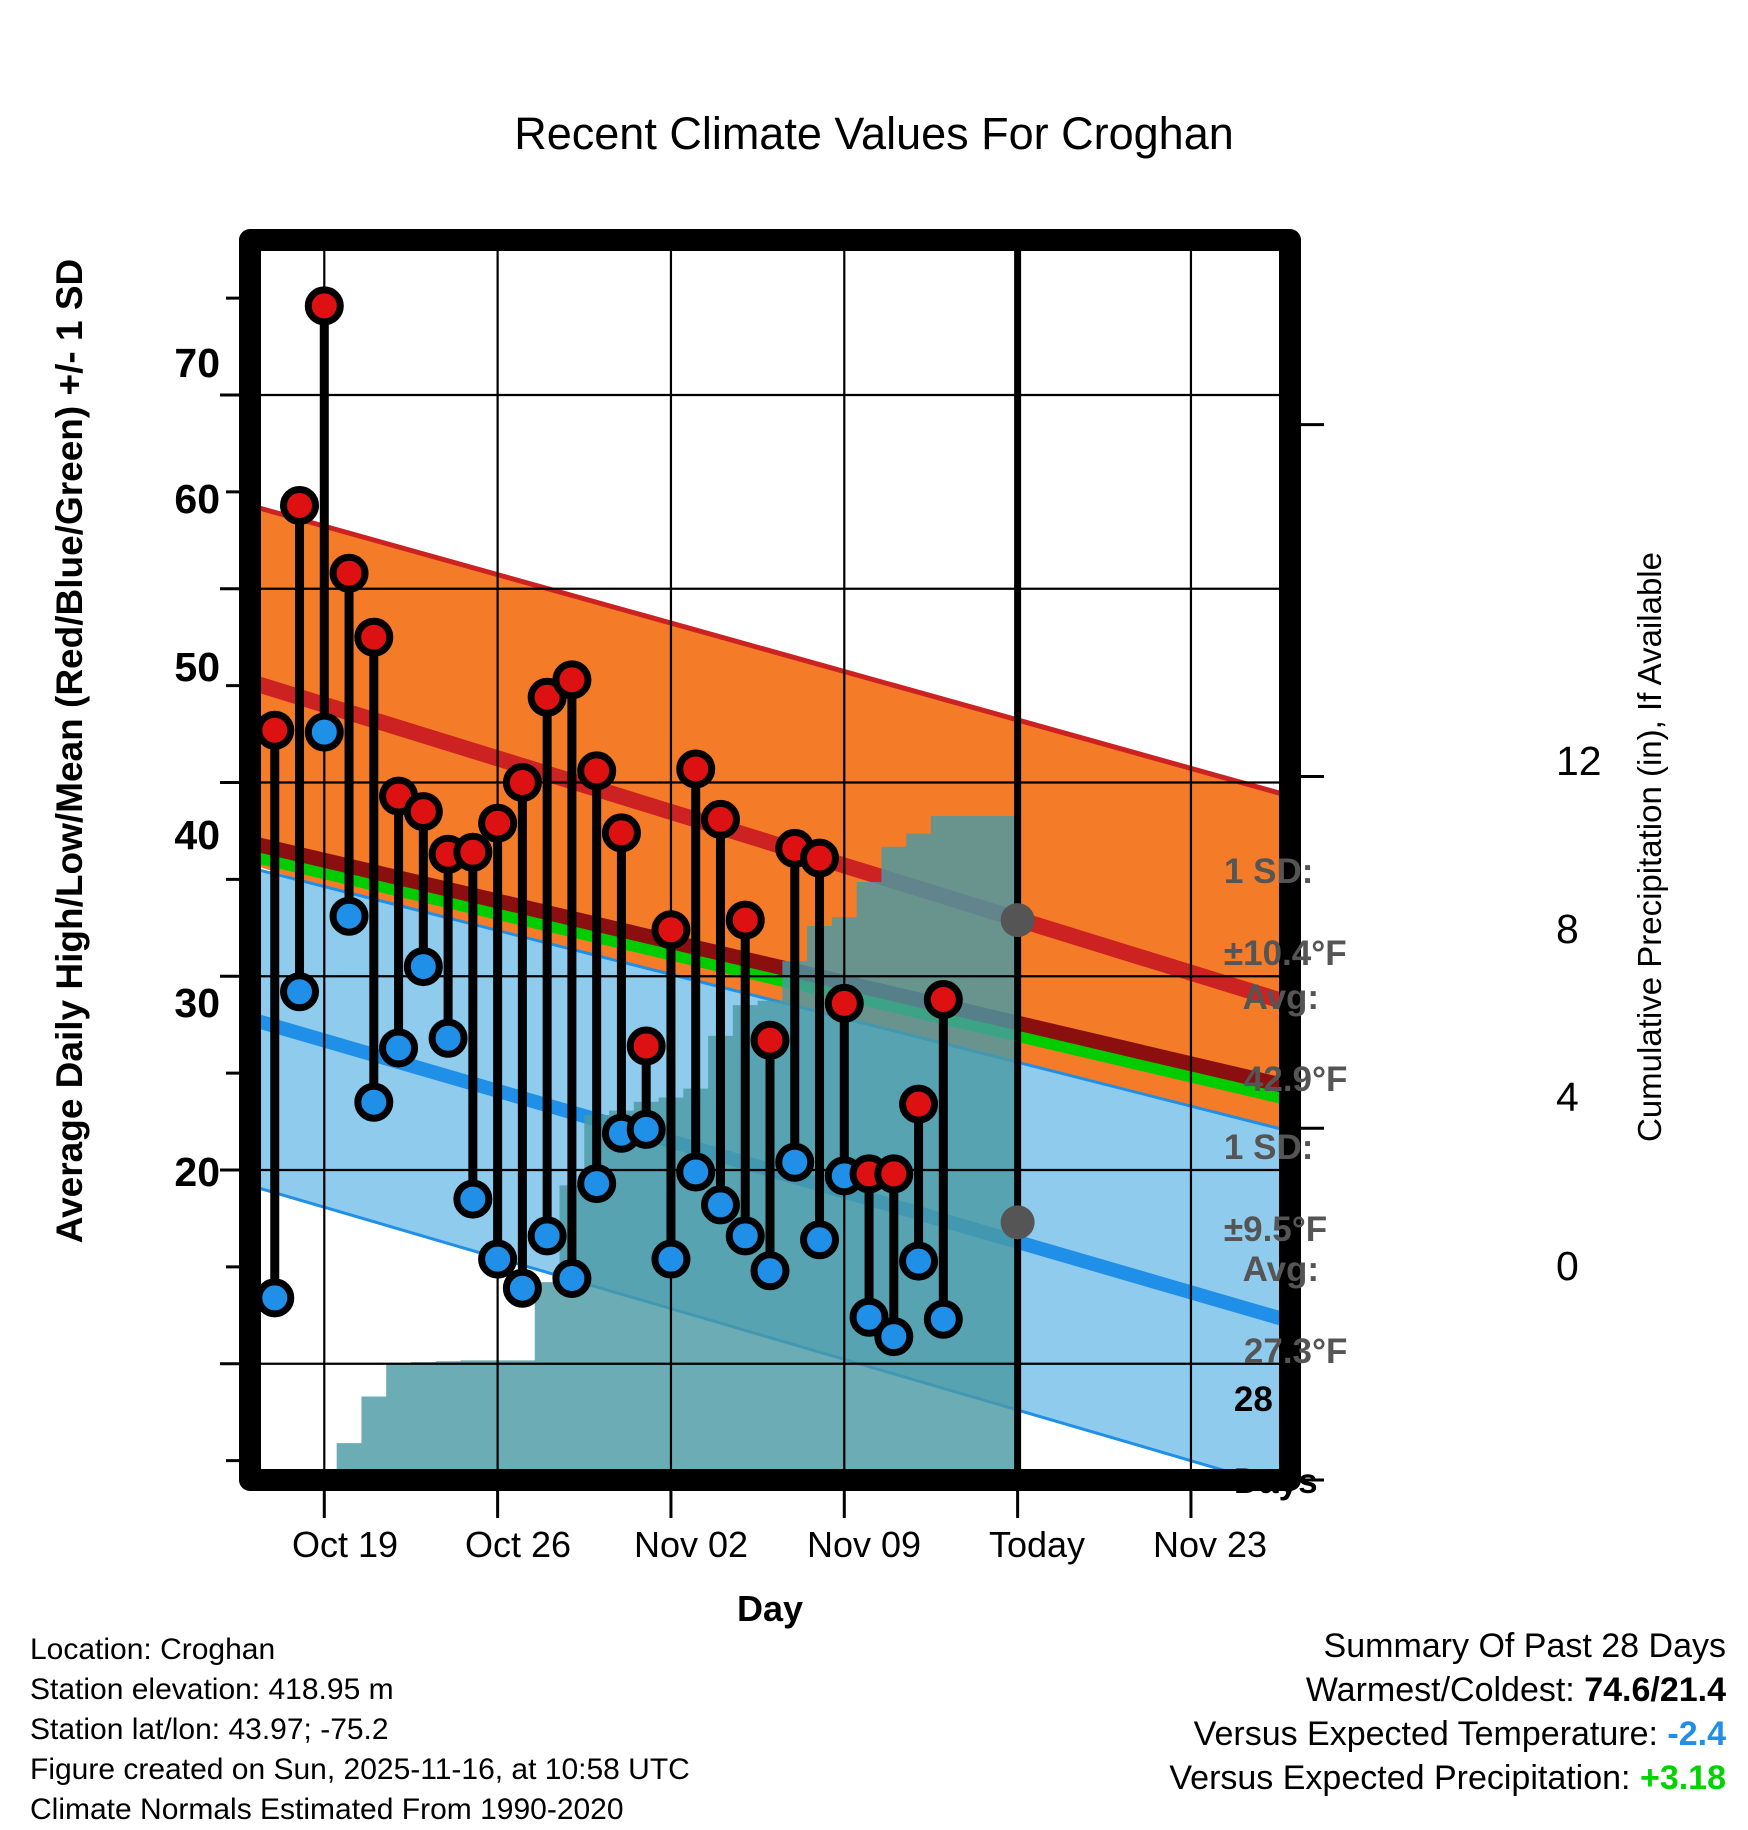 The height and width of the screenshot is (1830, 1748). What do you see at coordinates (1682, 1778) in the screenshot?
I see `vs-precip-value: +3.18` at bounding box center [1682, 1778].